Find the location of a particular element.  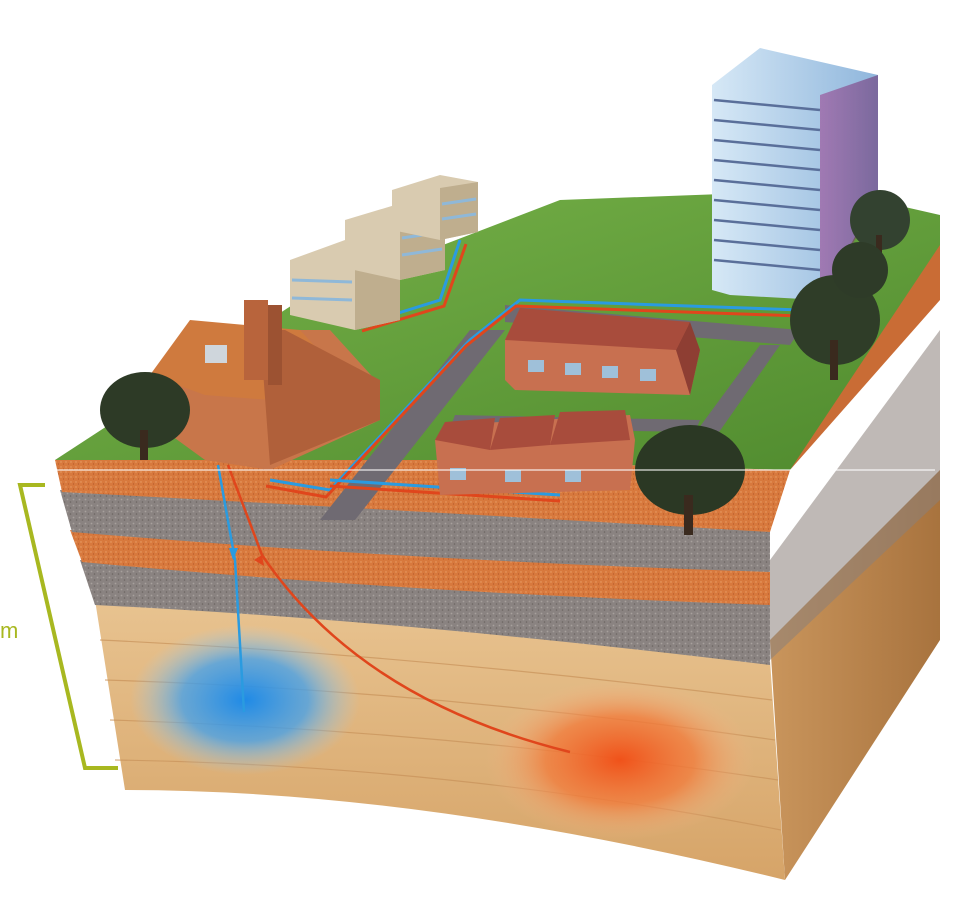

warm-water-zone is located at coordinates (620, 760).